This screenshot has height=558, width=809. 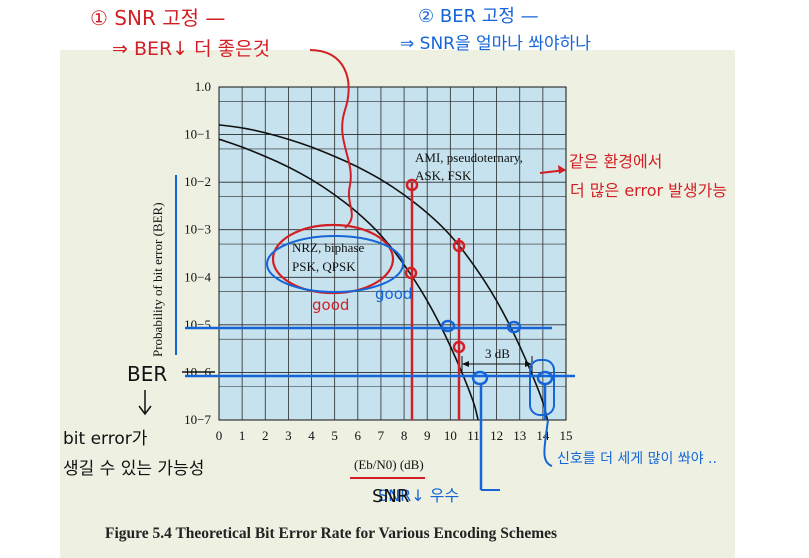 I want to click on x-axis-label: (Eb/N0) (dB), so click(x=389, y=464).